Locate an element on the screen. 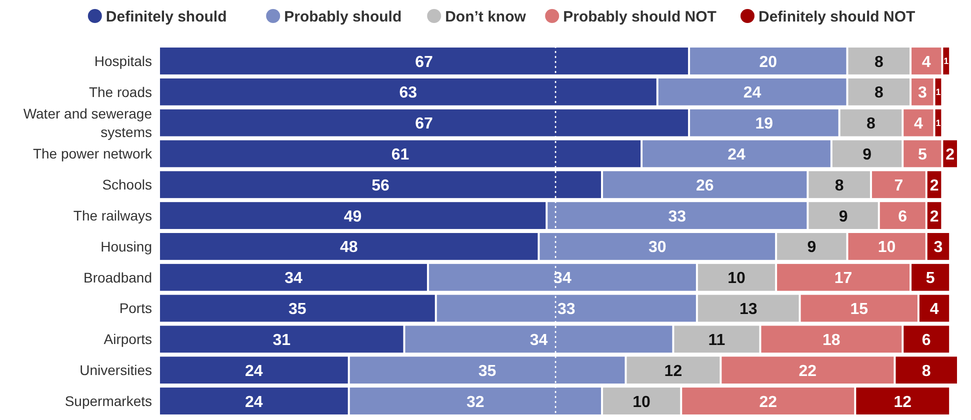  legend-label: Definitely should is located at coordinates (166, 17).